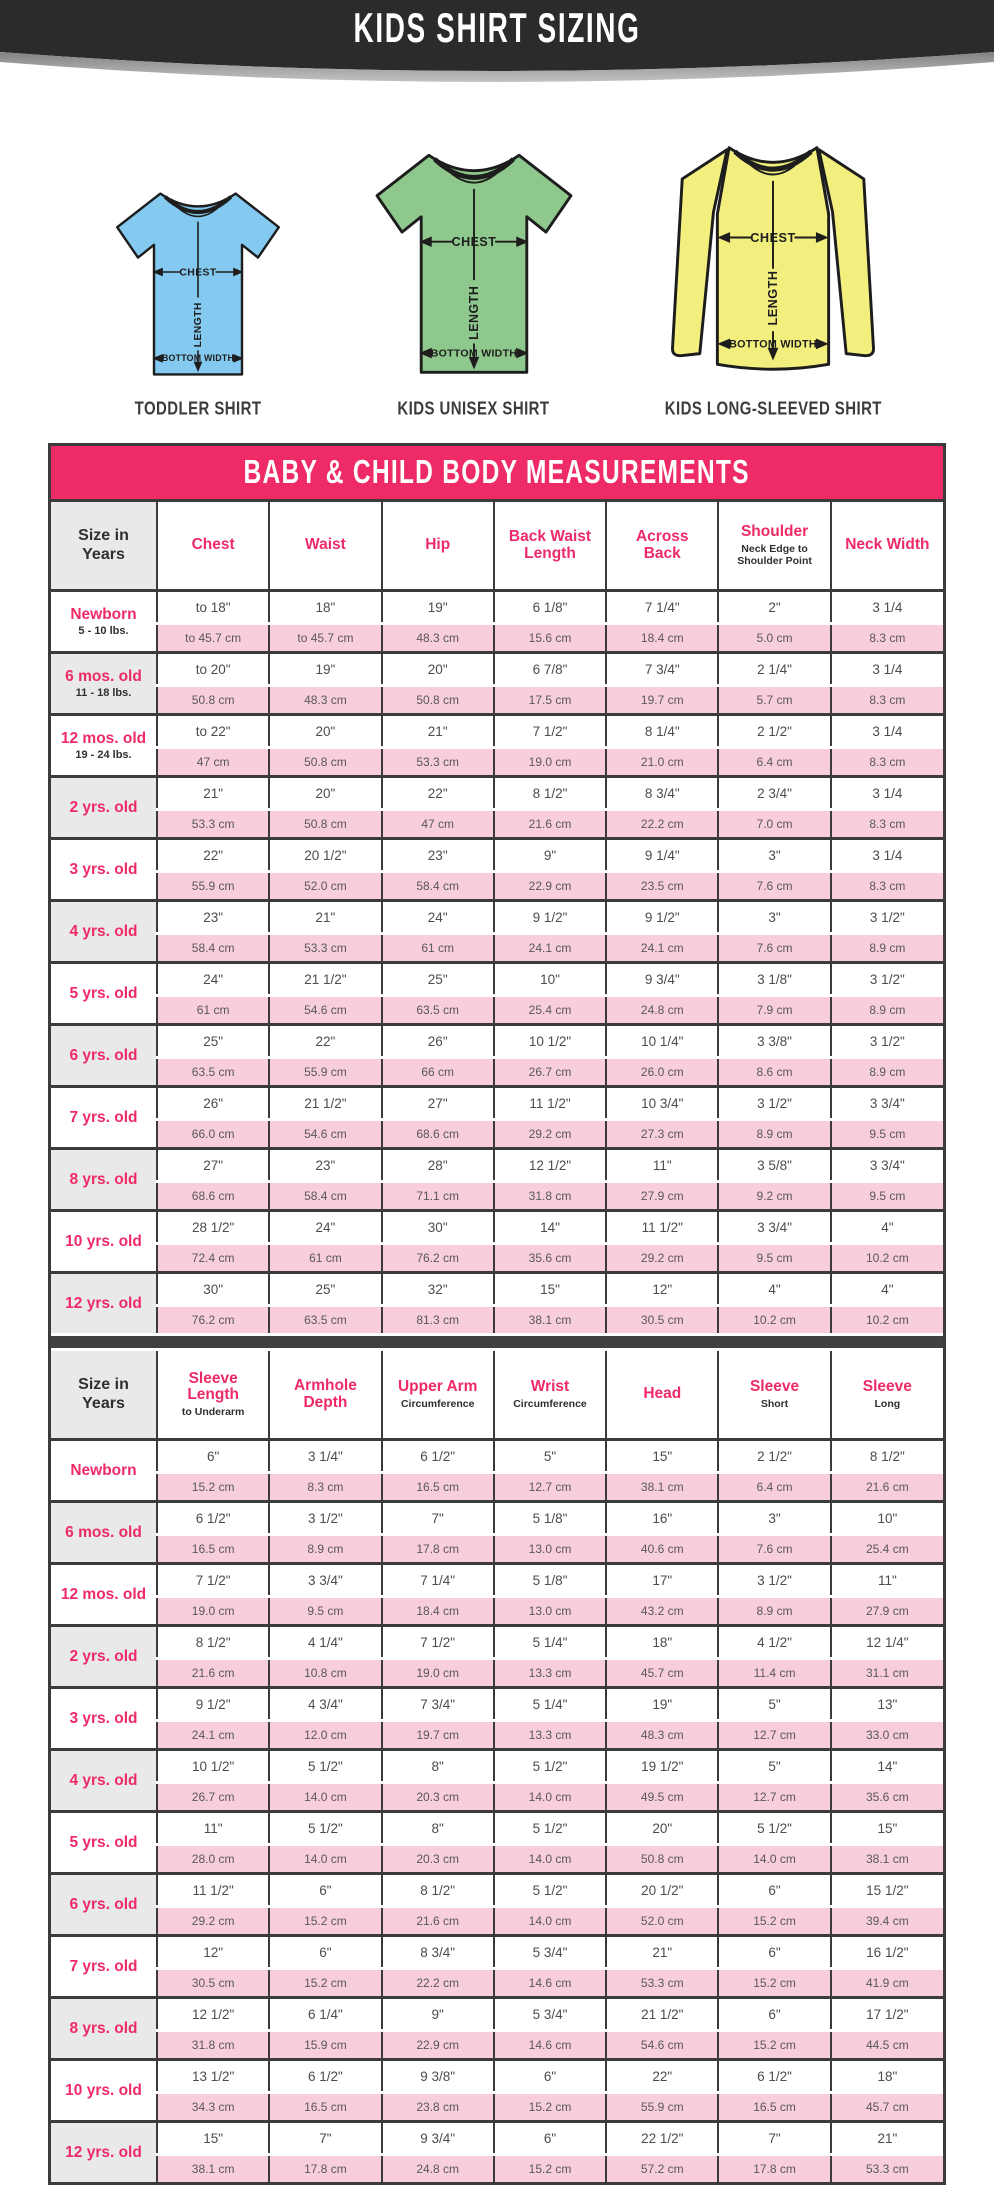  What do you see at coordinates (662, 1517) in the screenshot?
I see `value-inches: 16"` at bounding box center [662, 1517].